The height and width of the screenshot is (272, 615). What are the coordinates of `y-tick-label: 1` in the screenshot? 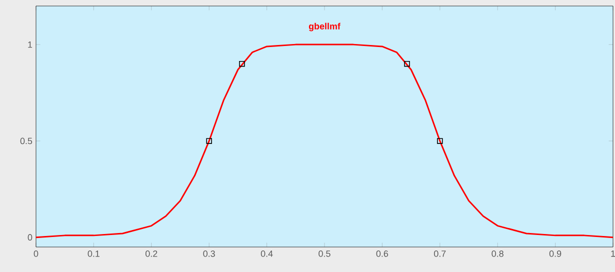 It's located at (30, 44).